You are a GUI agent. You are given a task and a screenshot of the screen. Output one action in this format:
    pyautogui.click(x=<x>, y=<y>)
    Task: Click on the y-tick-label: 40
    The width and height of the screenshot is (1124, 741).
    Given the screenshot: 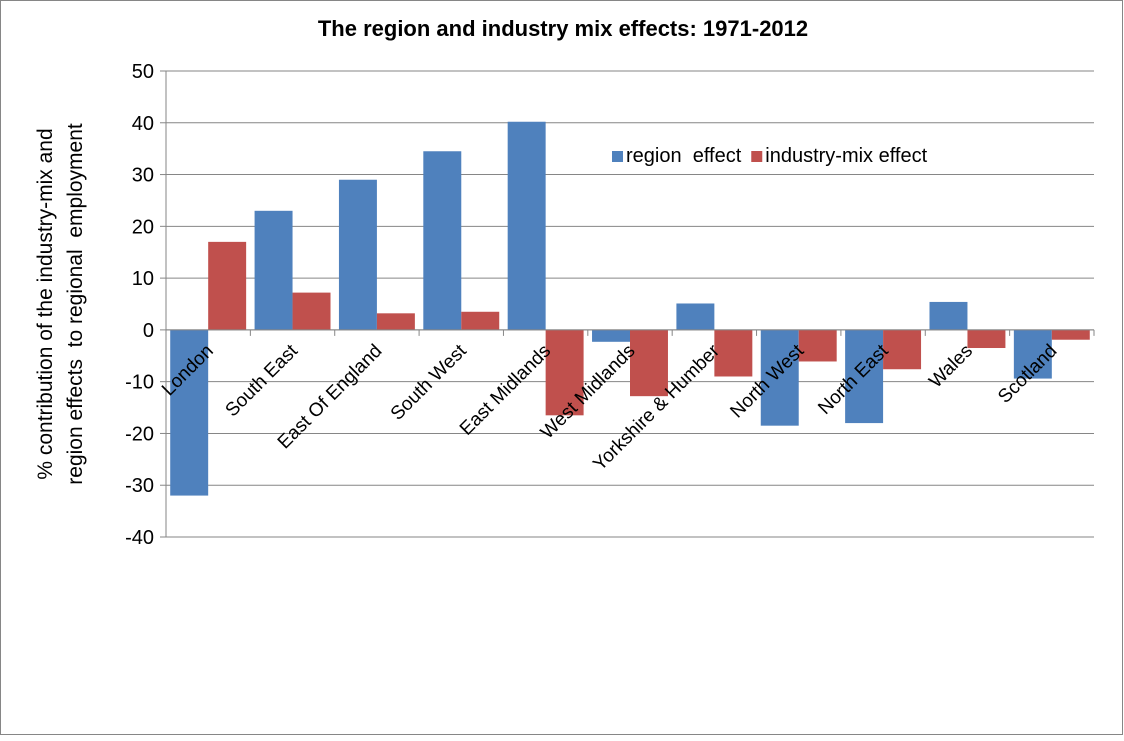 What is the action you would take?
    pyautogui.click(x=143, y=124)
    